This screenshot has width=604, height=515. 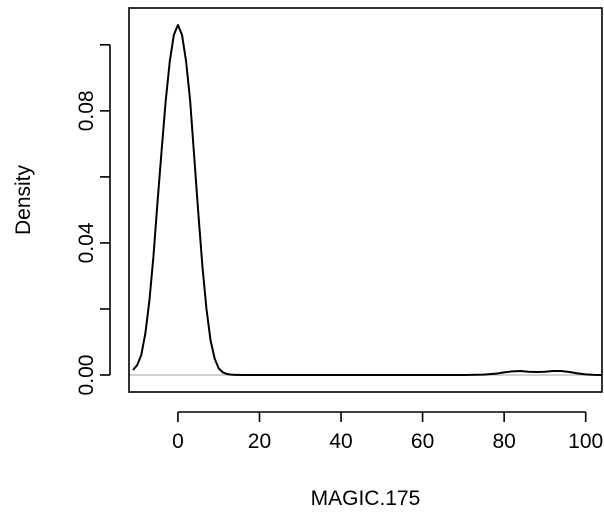 I want to click on x-axis-label: MAGIC.175, so click(x=366, y=498).